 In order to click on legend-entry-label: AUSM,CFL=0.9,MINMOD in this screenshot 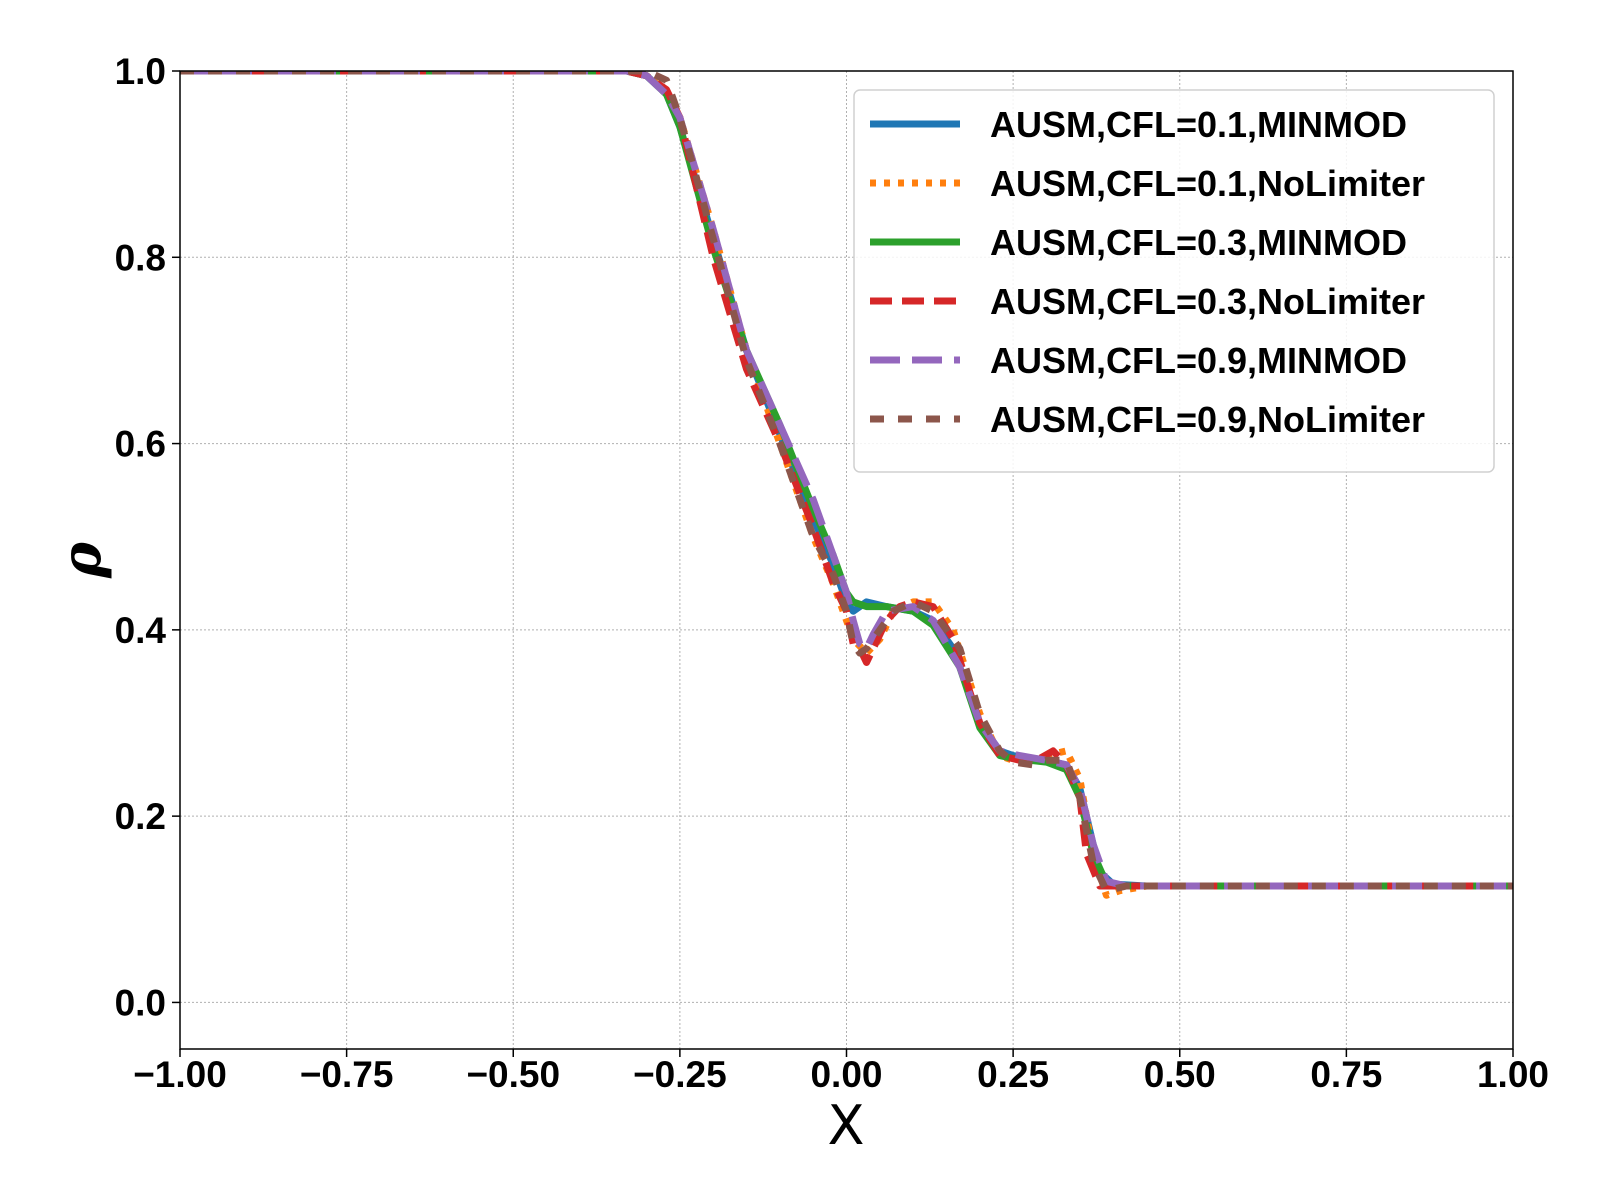, I will do `click(1198, 360)`.